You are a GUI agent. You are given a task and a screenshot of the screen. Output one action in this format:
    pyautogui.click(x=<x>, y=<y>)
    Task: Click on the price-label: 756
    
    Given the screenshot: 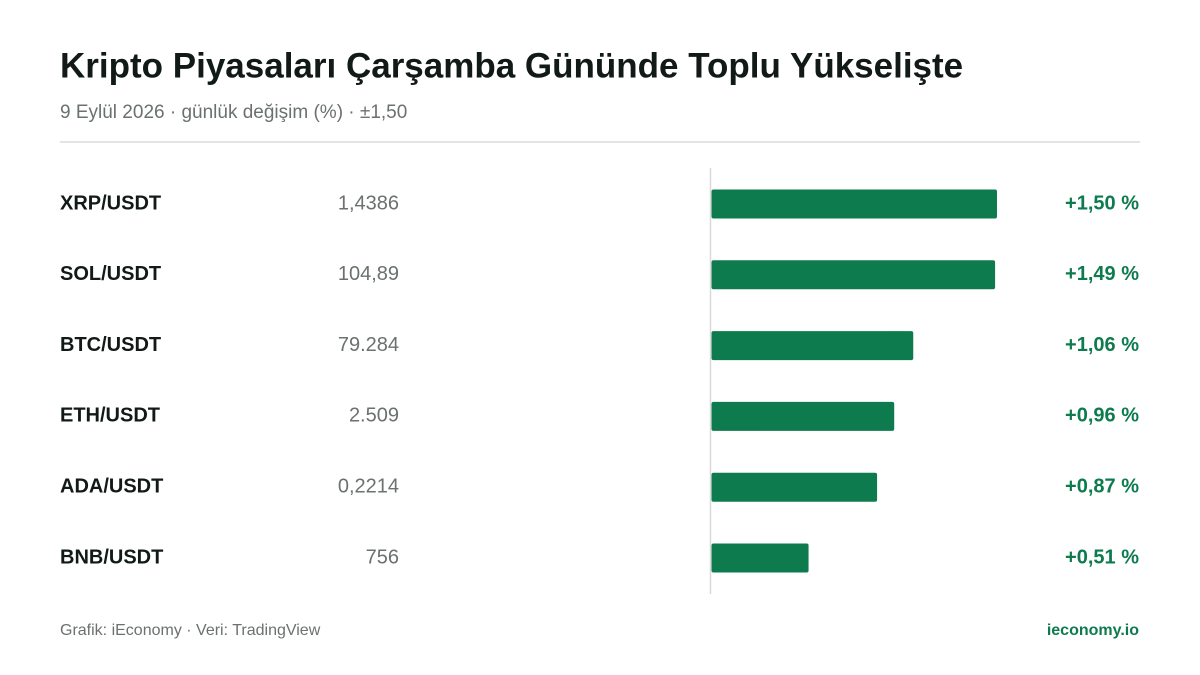 What is the action you would take?
    pyautogui.click(x=382, y=557)
    